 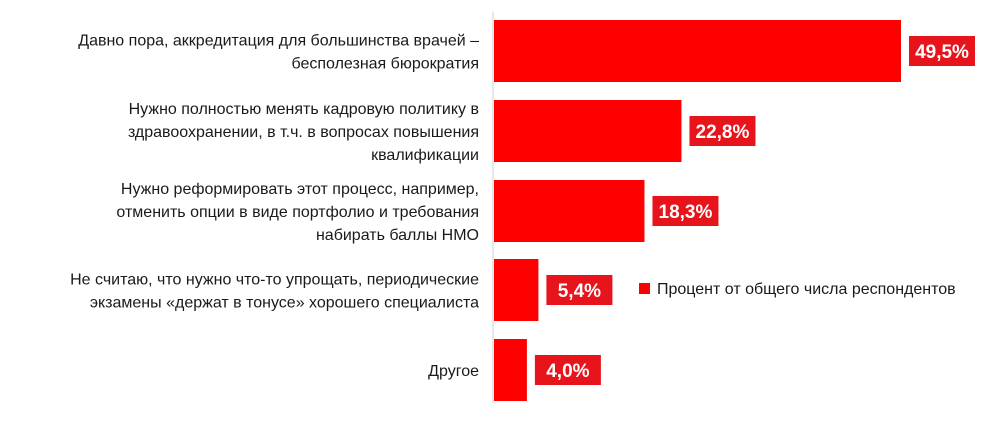 What do you see at coordinates (425, 155) in the screenshot?
I see `category-label-line: квалификации` at bounding box center [425, 155].